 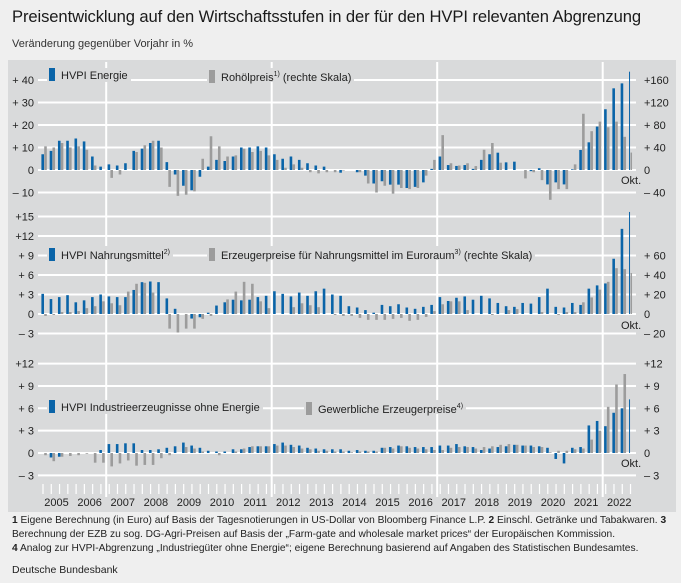 What do you see at coordinates (491, 520) in the screenshot?
I see `footnote-number: 2` at bounding box center [491, 520].